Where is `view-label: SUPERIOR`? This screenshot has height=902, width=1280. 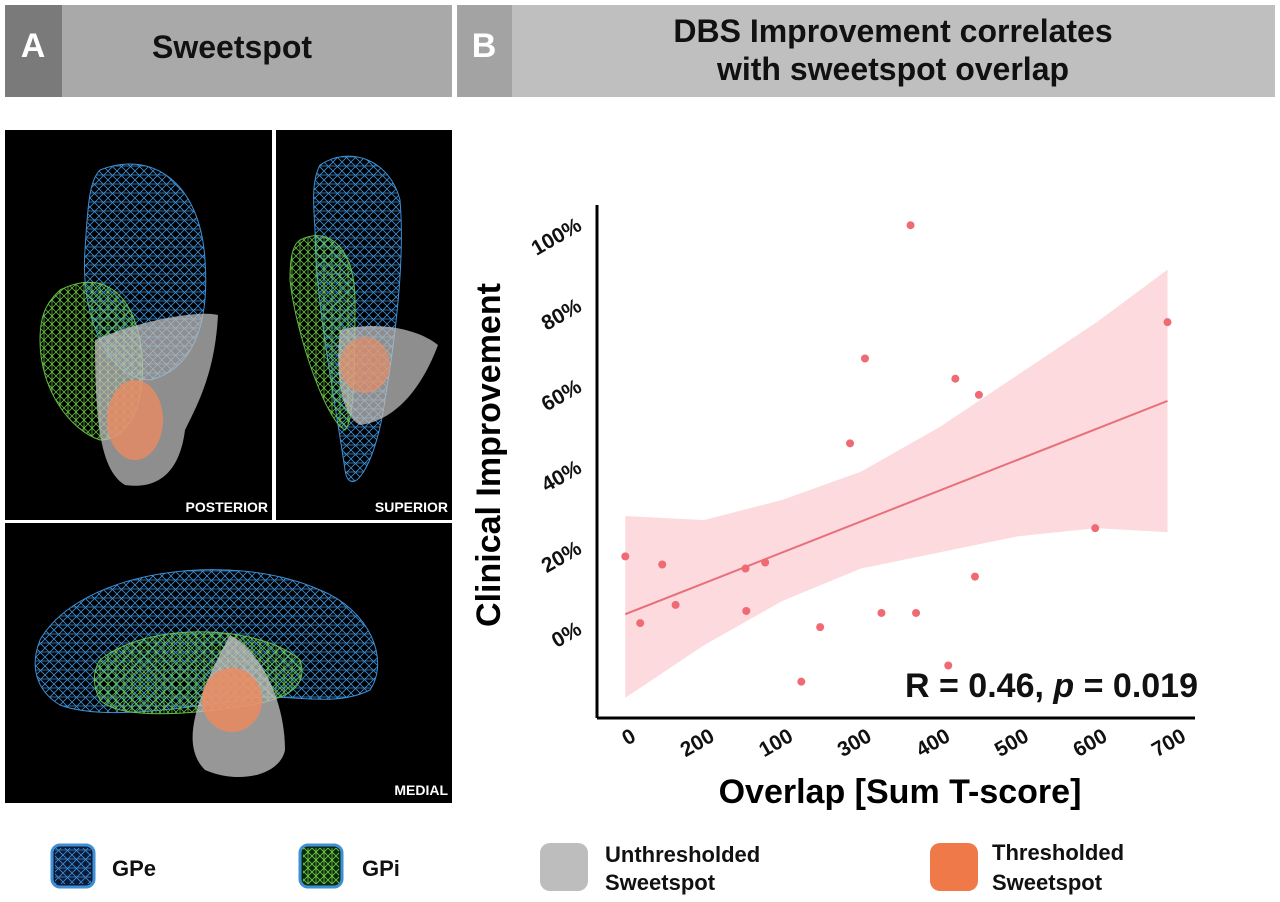
view-label: SUPERIOR is located at coordinates (411, 507).